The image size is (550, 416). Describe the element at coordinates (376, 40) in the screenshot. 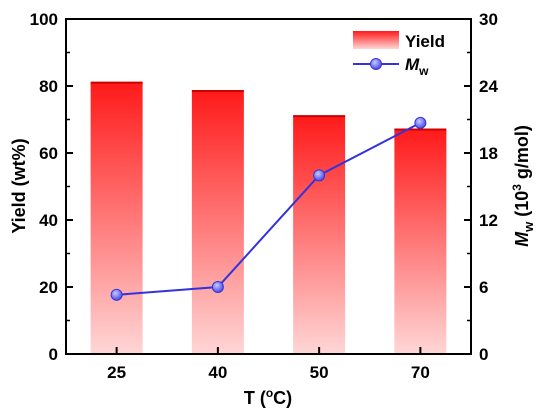

I see `legend-yield-swatch` at that location.